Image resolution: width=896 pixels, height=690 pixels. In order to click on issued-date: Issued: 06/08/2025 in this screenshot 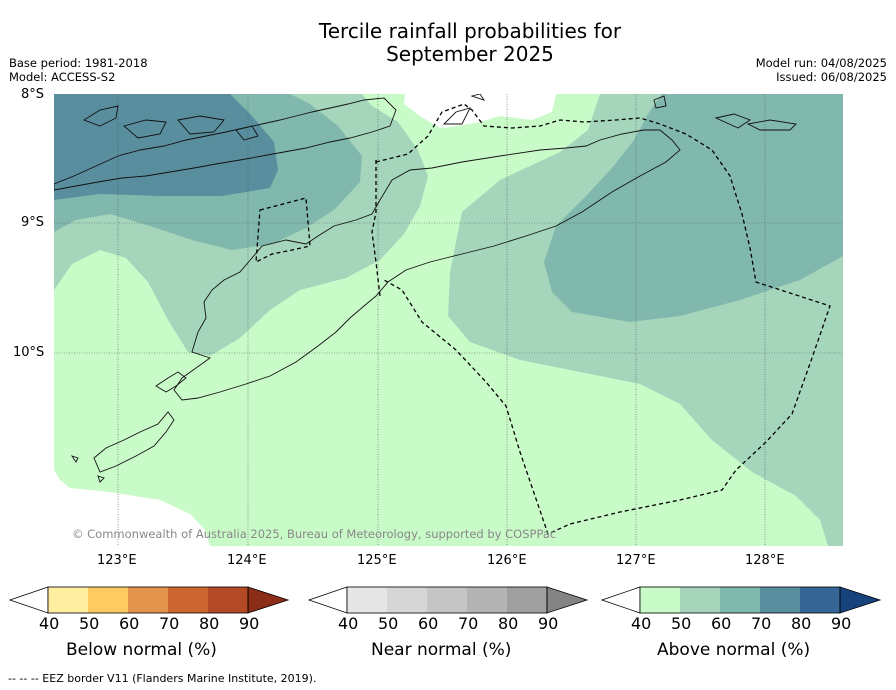, I will do `click(831, 77)`.